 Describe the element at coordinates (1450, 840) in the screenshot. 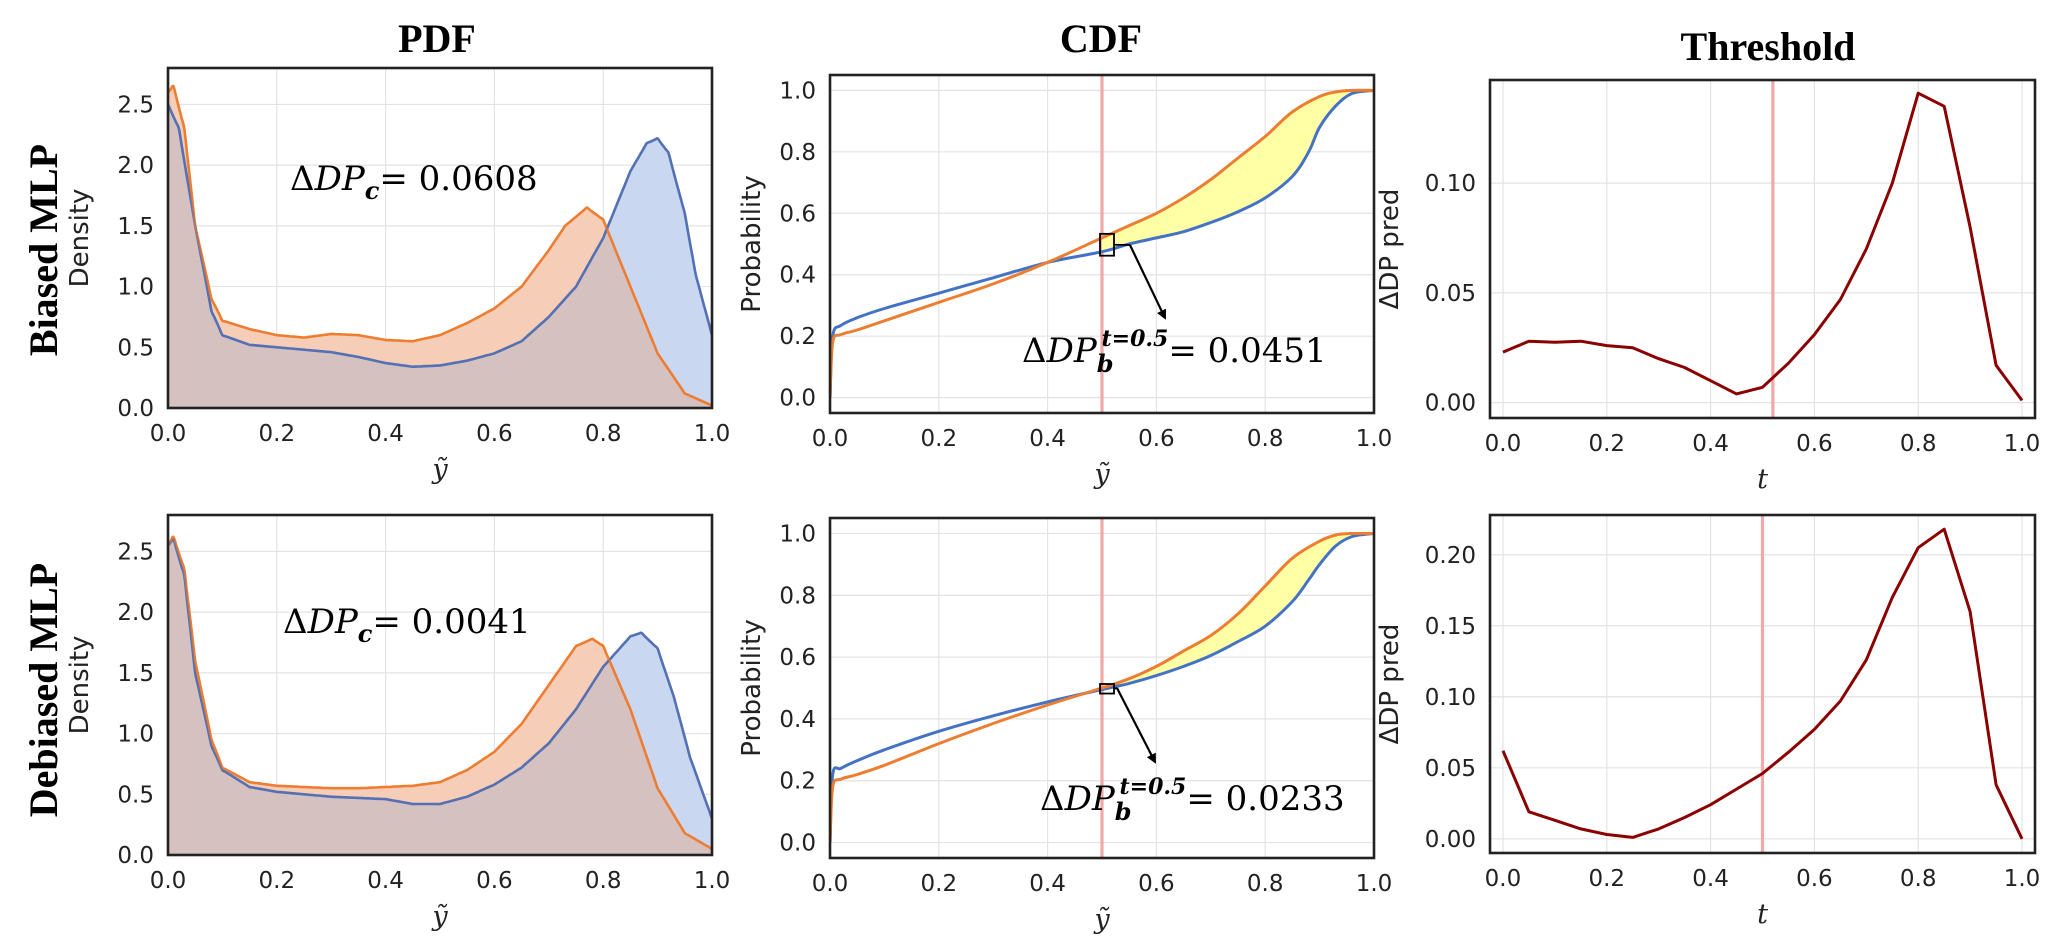

I see `y-tick-label: 0.00` at that location.